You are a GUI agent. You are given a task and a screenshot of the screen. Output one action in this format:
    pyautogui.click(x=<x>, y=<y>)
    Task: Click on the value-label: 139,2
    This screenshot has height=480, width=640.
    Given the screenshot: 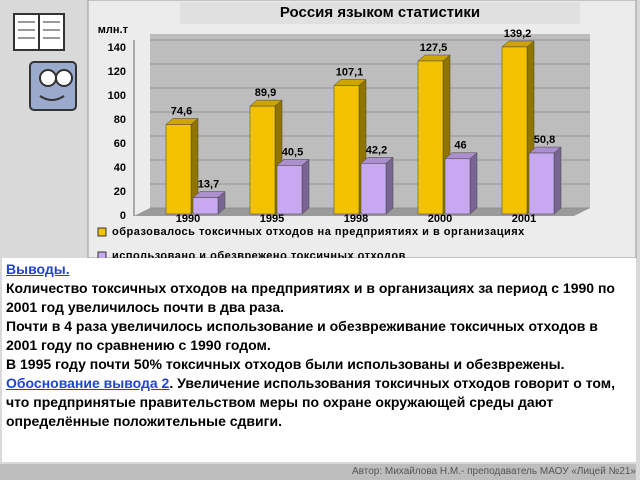 What is the action you would take?
    pyautogui.click(x=518, y=34)
    